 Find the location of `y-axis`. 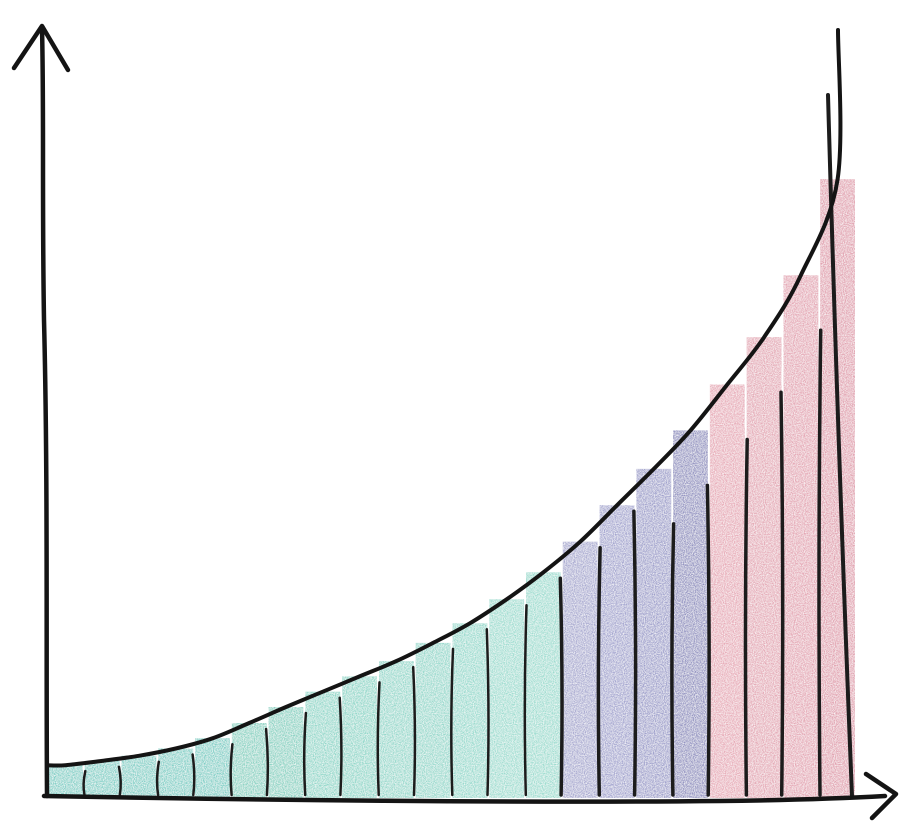

y-axis is located at coordinates (44, 412).